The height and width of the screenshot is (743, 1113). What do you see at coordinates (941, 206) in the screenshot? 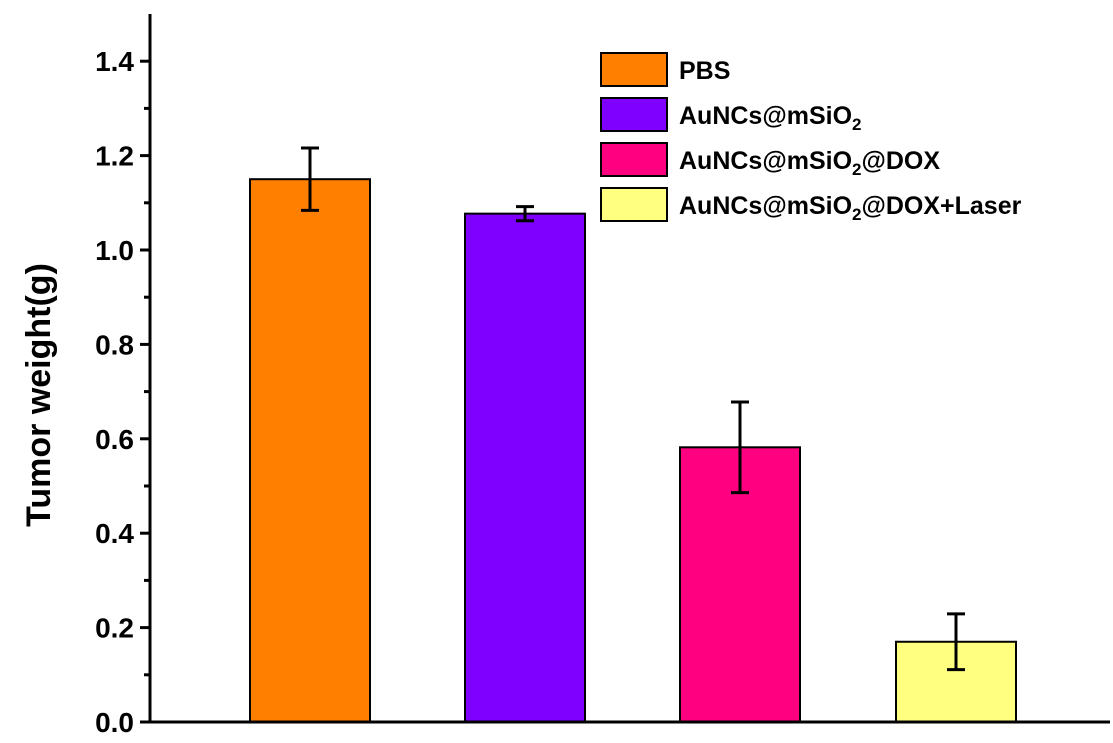
I see `legend-label-rest: @DOX+Laser` at bounding box center [941, 206].